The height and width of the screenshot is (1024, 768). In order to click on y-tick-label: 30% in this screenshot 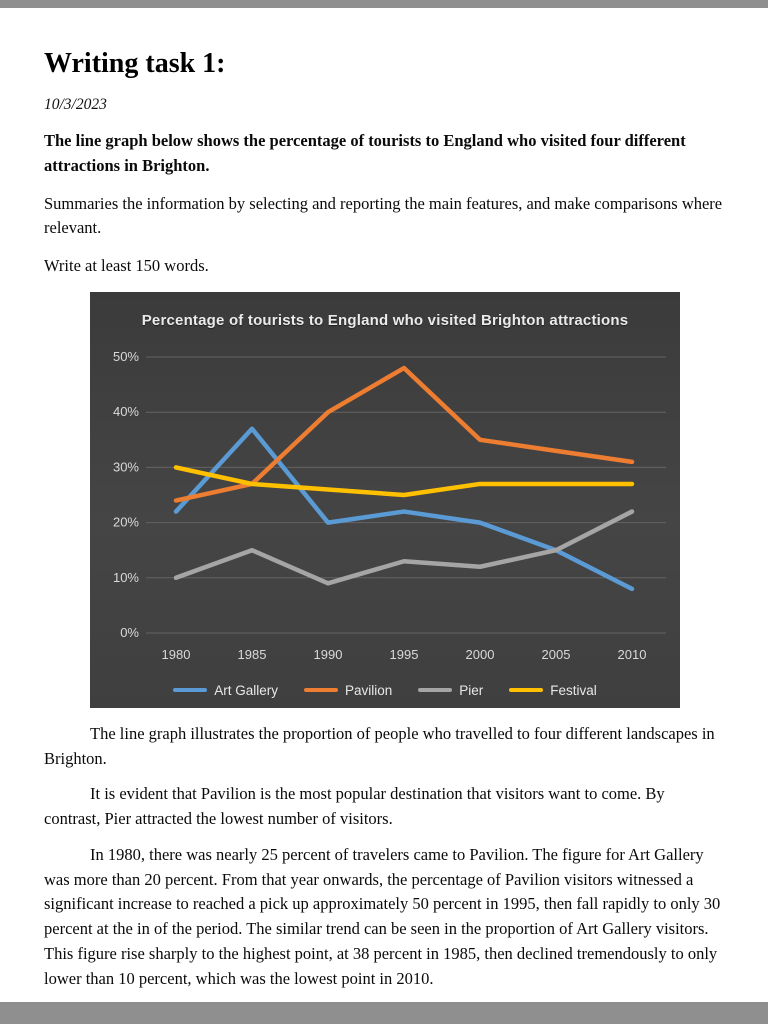, I will do `click(126, 466)`.